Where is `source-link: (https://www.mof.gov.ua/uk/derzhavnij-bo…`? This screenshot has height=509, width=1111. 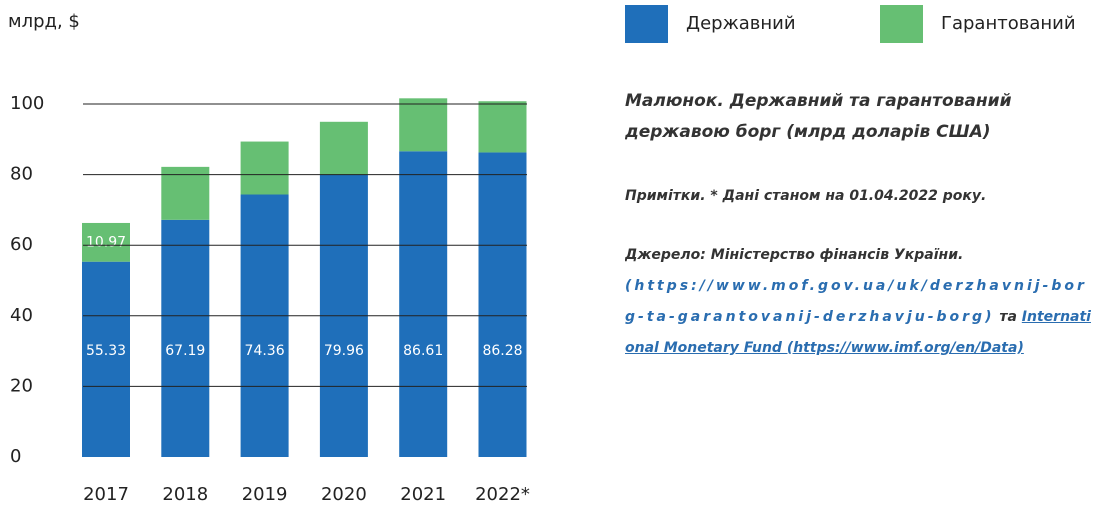
source-link: (https://www.mof.gov.ua/uk/derzhavnij-bo… is located at coordinates (856, 301).